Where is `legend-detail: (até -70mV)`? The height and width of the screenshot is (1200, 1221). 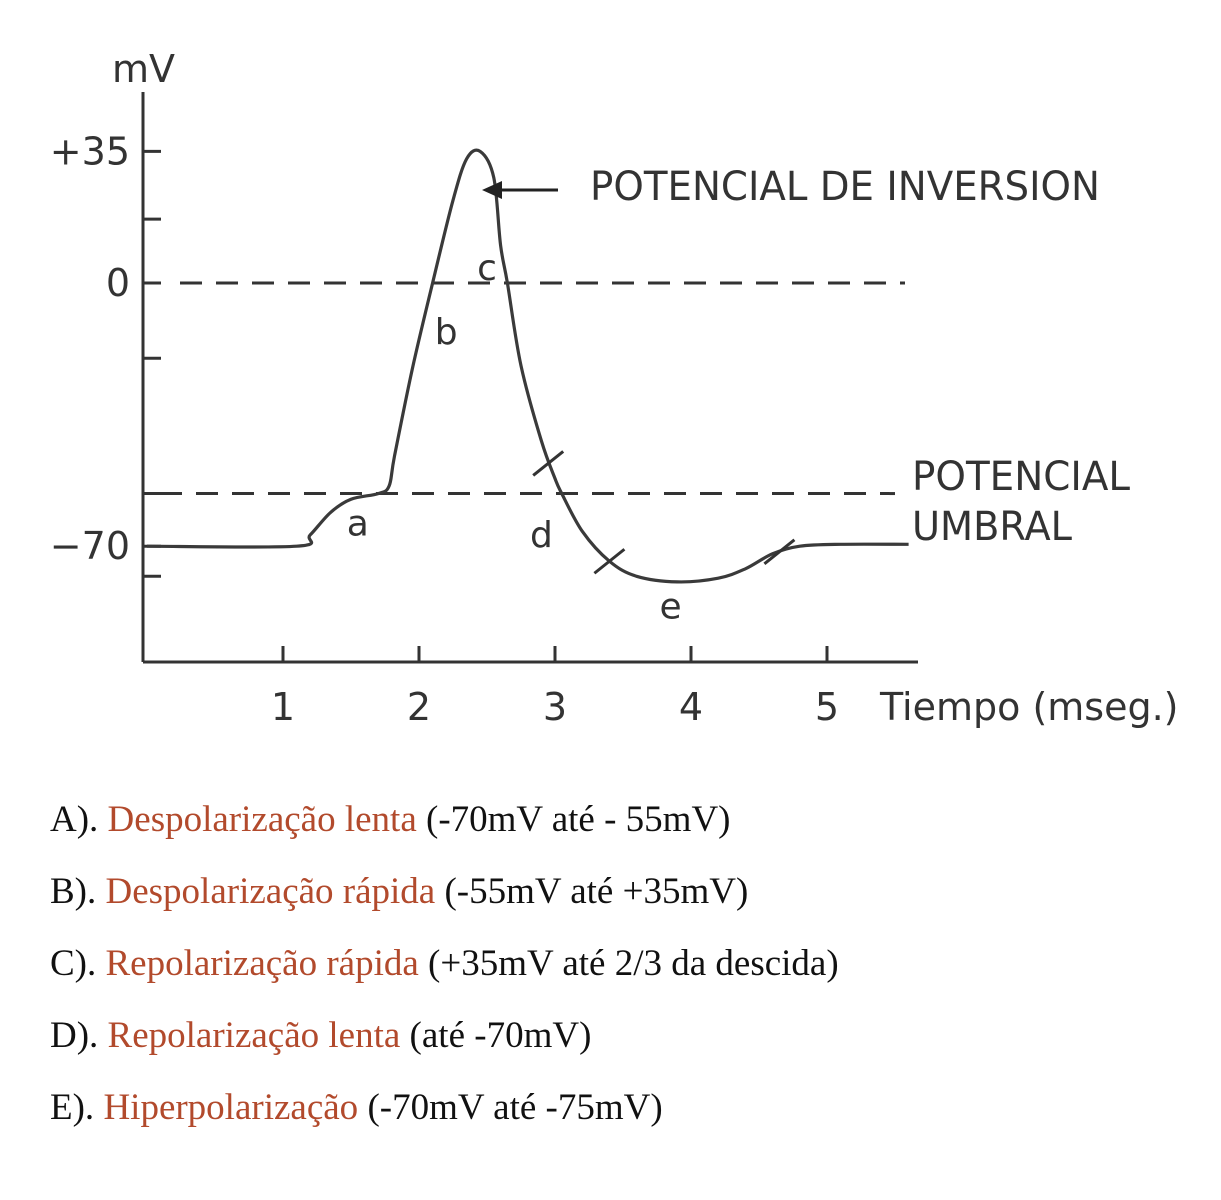
legend-detail: (até -70mV) is located at coordinates (496, 1035).